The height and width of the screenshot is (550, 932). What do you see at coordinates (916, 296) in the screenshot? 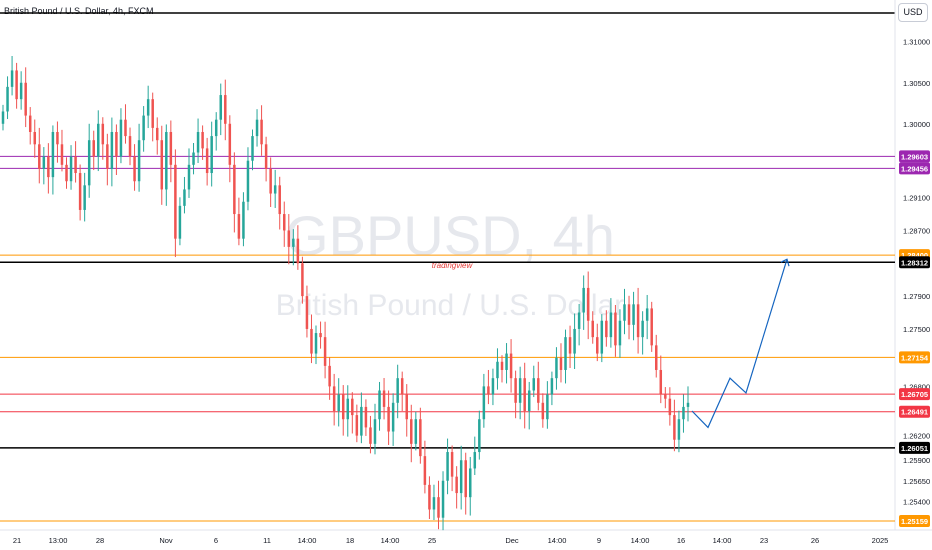
I see `price-tick-5: 1.27900` at bounding box center [916, 296].